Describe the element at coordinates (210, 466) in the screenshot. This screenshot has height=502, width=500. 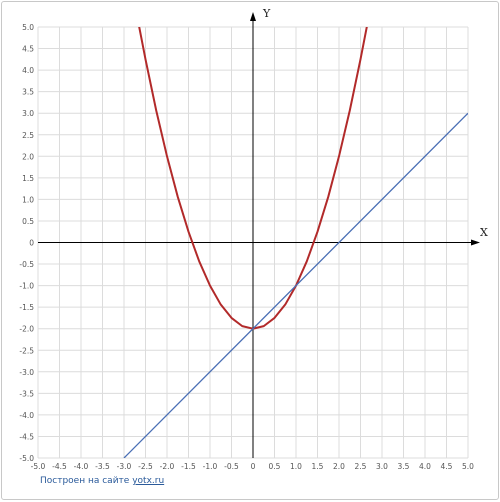
I see `x-tick-label: -1.0` at that location.